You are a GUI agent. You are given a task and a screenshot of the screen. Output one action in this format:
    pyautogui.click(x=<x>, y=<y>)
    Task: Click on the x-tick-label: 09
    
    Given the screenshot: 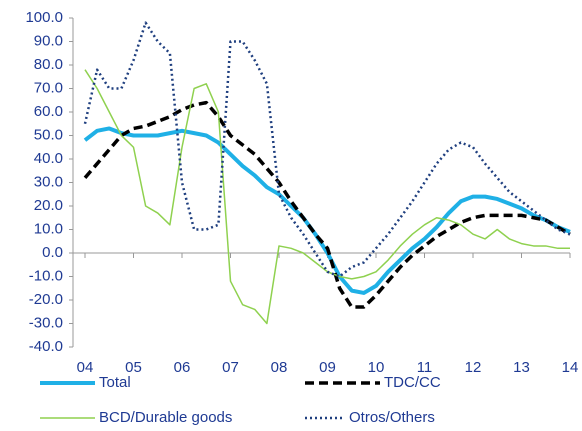 What is the action you would take?
    pyautogui.click(x=327, y=367)
    